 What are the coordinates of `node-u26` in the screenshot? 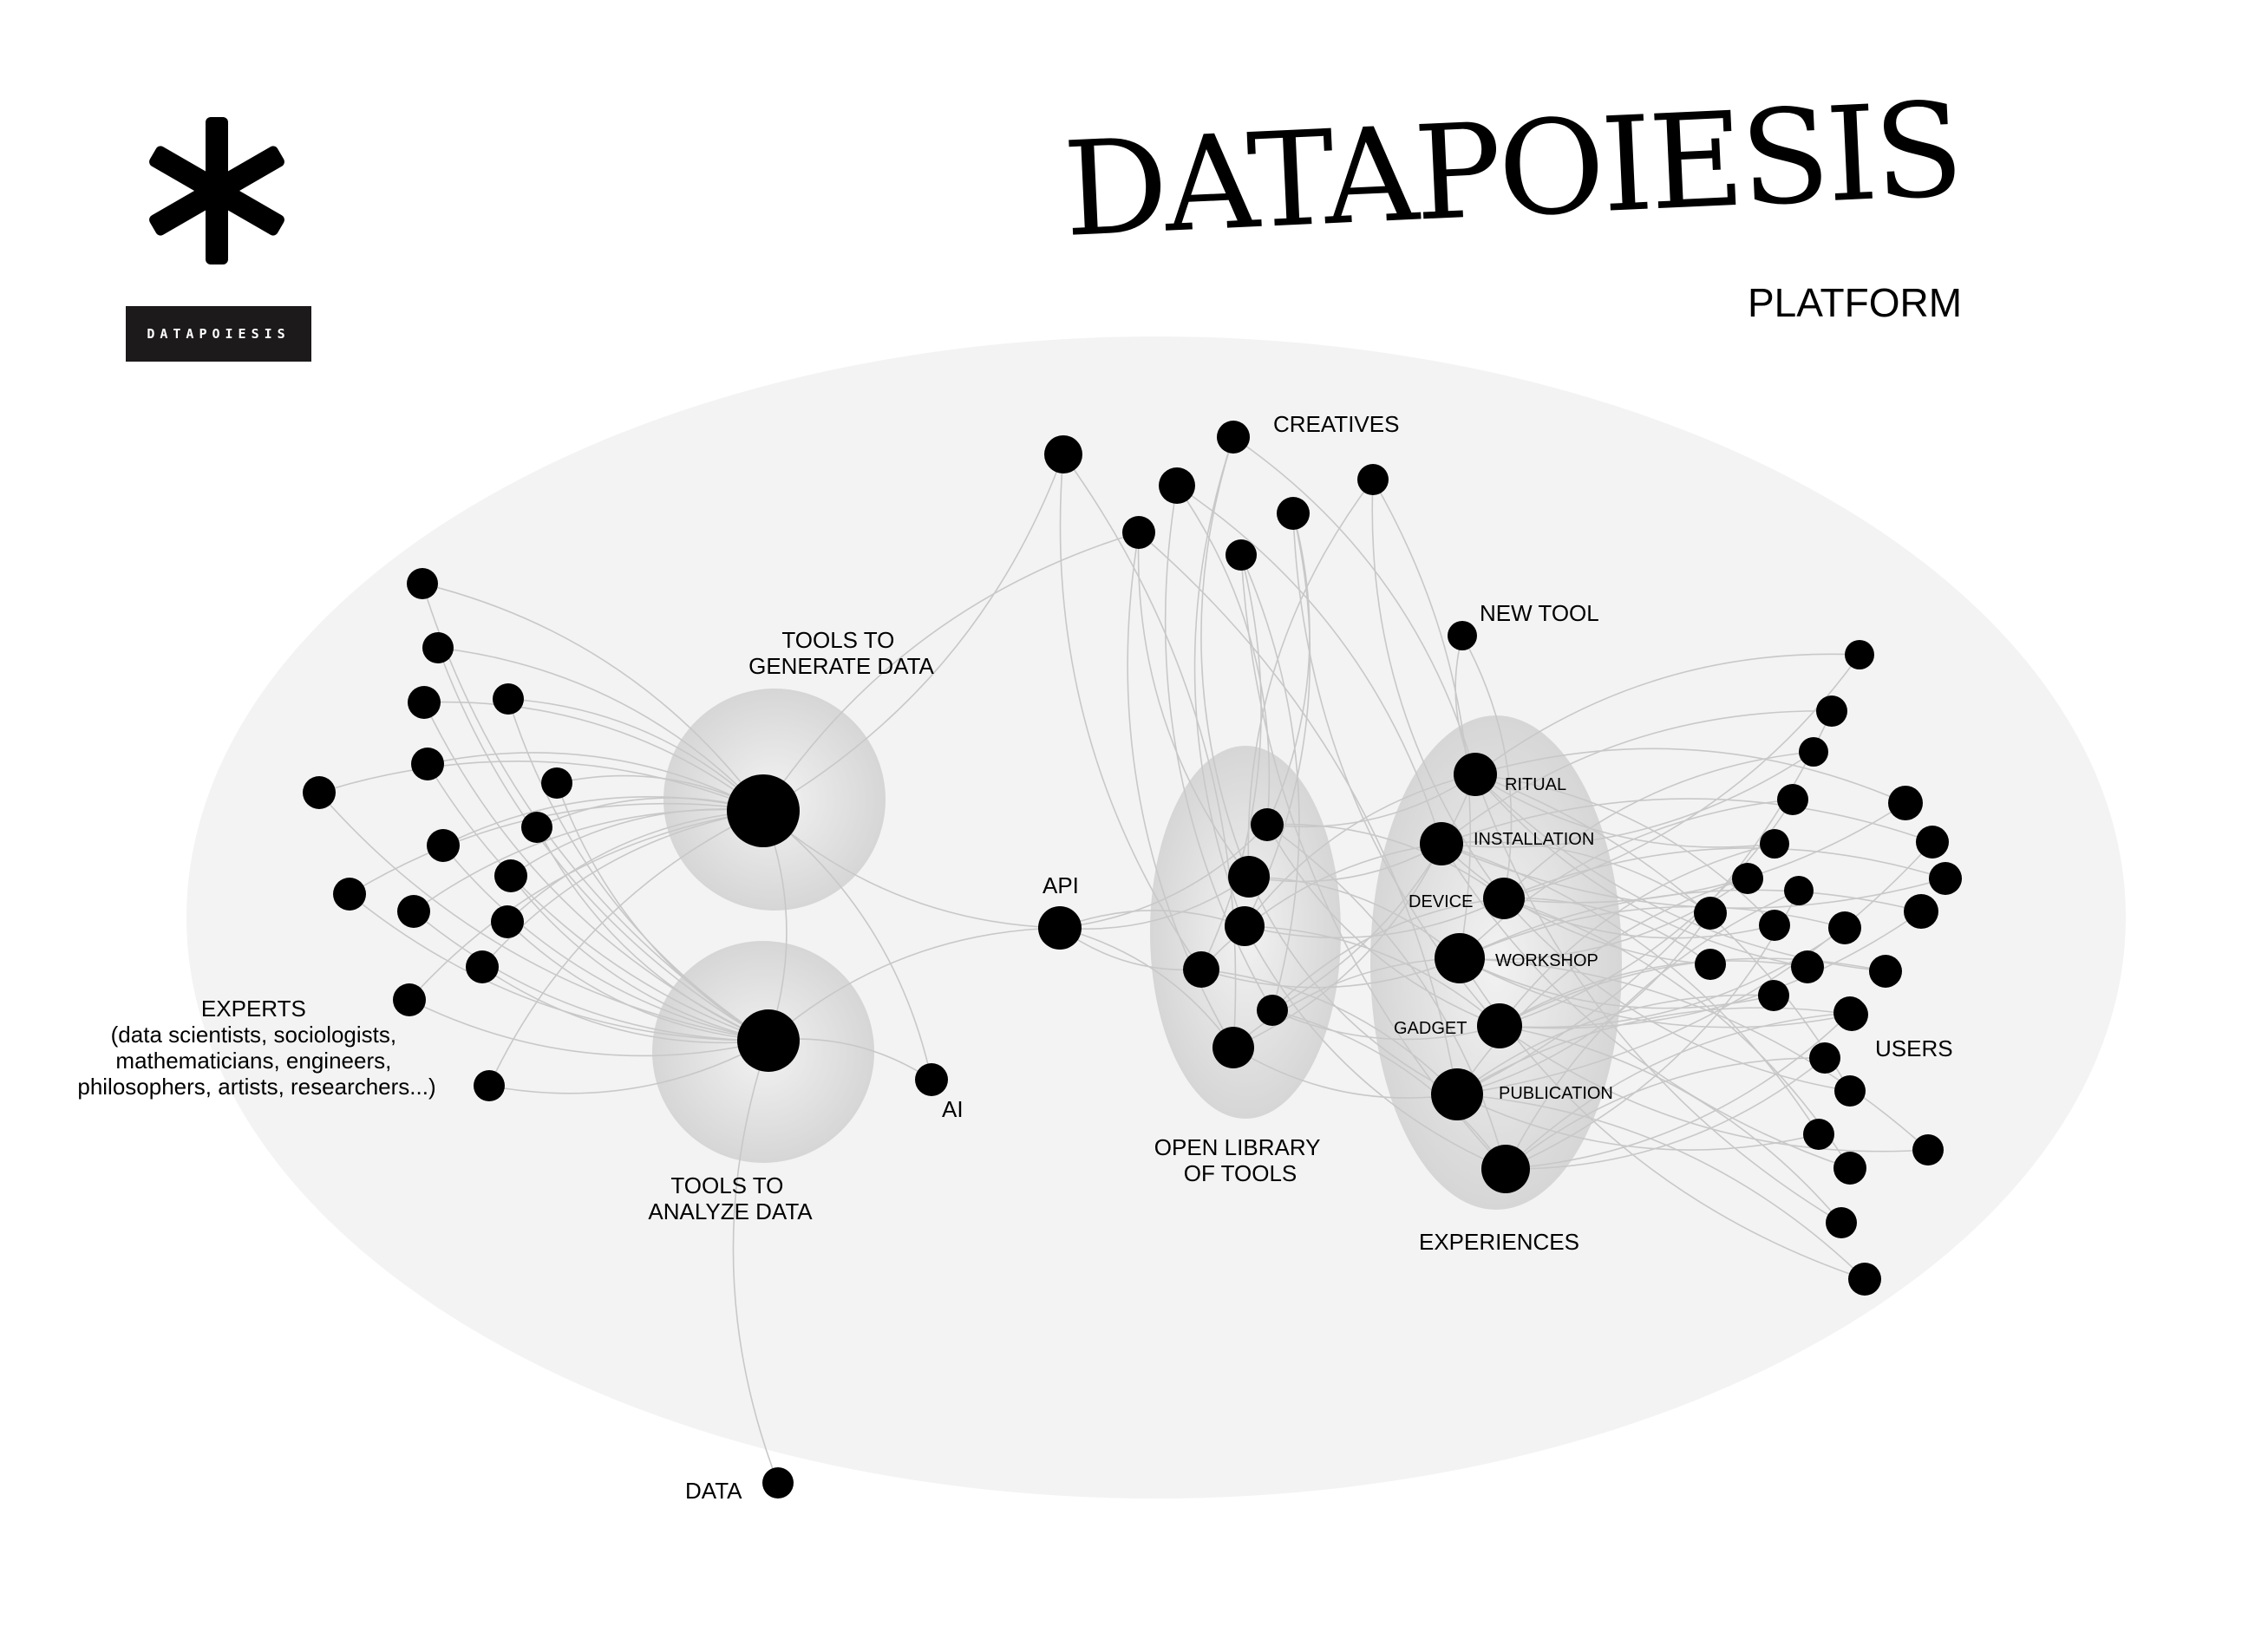 It's located at (1842, 1222).